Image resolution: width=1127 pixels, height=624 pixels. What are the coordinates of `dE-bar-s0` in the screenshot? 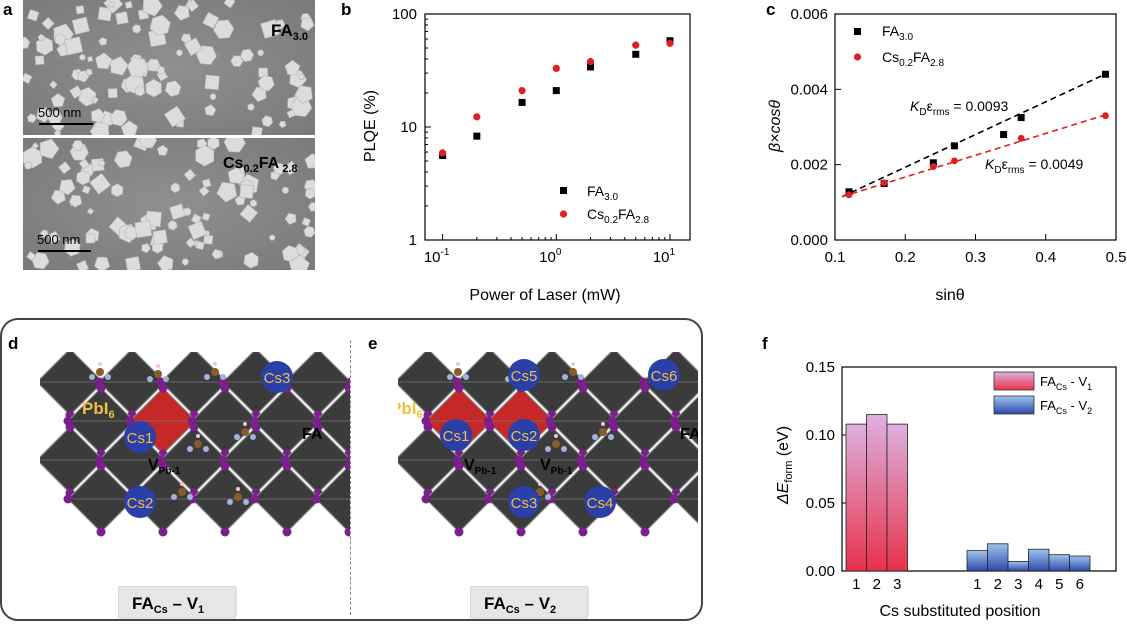 It's located at (856, 497).